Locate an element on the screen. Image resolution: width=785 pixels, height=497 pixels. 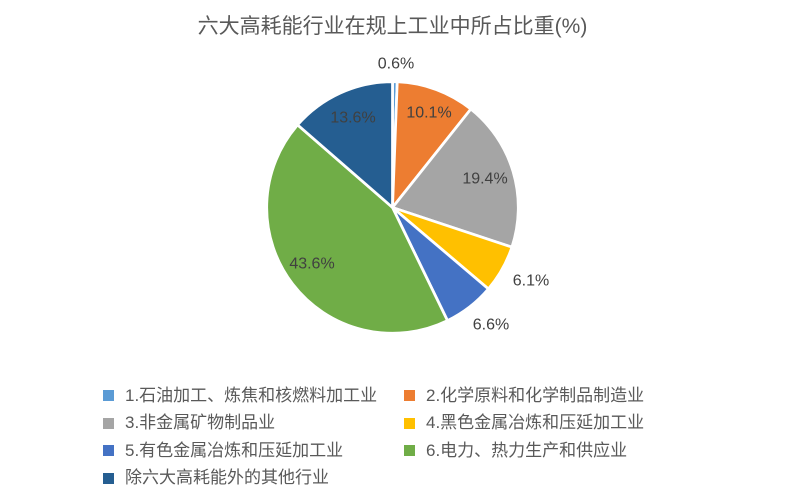
legend-item-2: 2.化学原料和化学制品制造业 is located at coordinates (524, 396).